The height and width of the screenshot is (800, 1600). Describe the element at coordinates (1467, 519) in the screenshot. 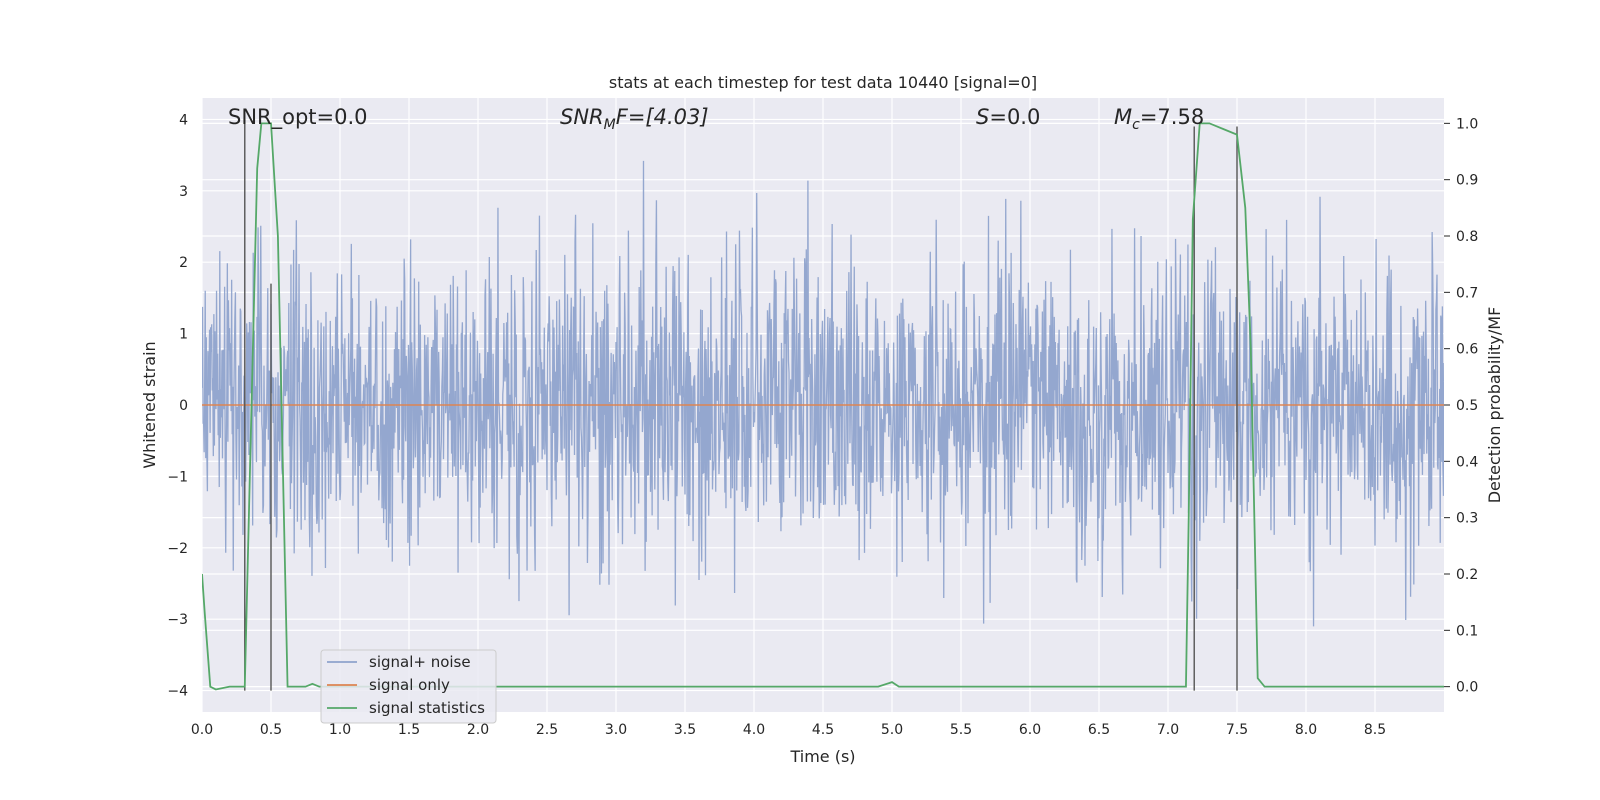

I see `y2-tick-label: 0.3` at that location.